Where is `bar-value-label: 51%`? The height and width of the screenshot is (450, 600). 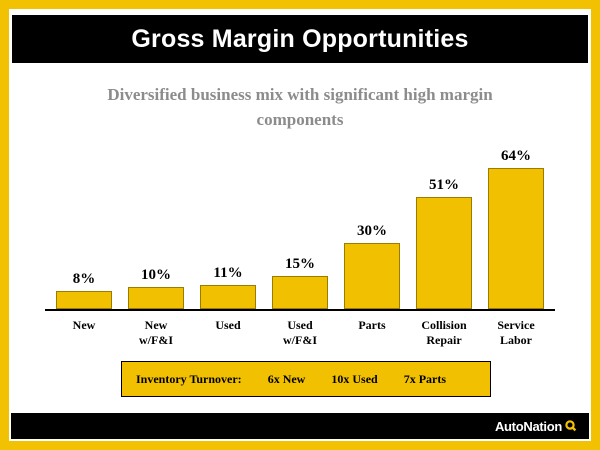 bar-value-label: 51% is located at coordinates (444, 185).